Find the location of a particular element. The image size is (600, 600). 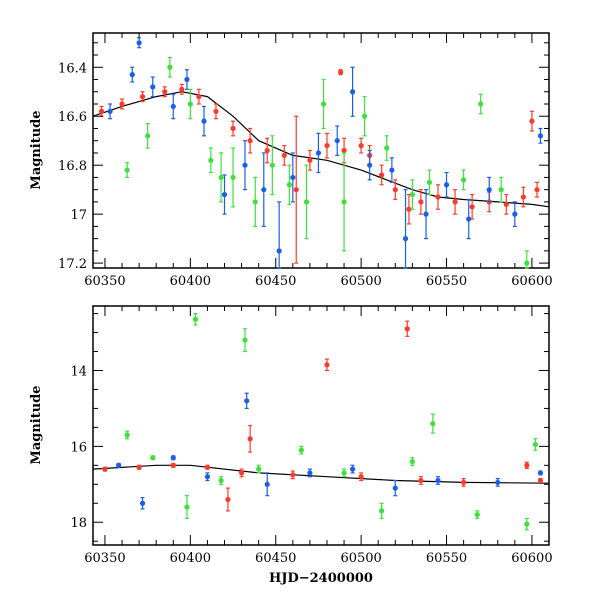

top-trend-layer is located at coordinates (321, 149).